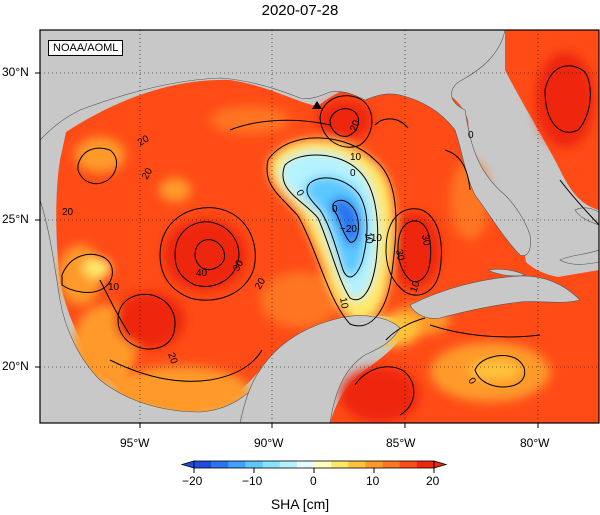 This screenshot has height=515, width=600. What do you see at coordinates (317, 105) in the screenshot?
I see `buoy-marker` at bounding box center [317, 105].